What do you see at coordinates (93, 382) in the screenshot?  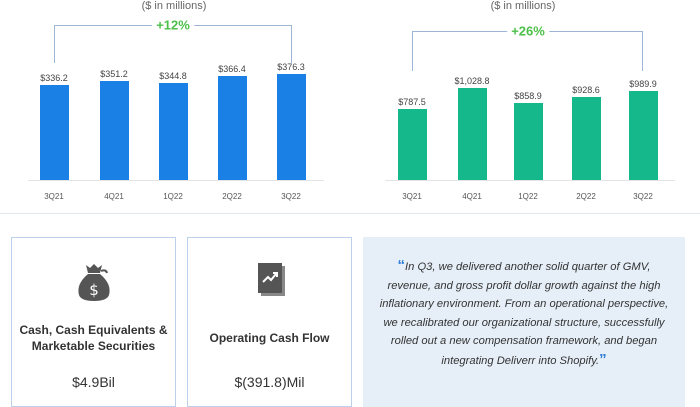 I see `card-value: $4.9Bil` at bounding box center [93, 382].